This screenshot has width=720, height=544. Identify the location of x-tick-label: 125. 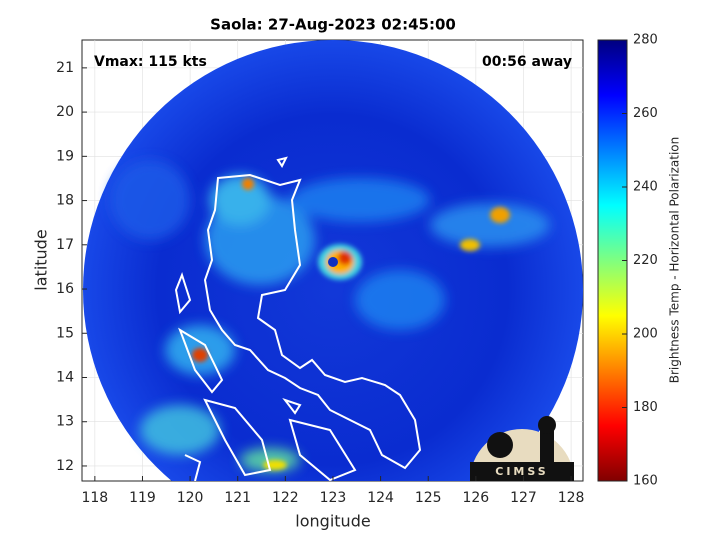
(428, 498).